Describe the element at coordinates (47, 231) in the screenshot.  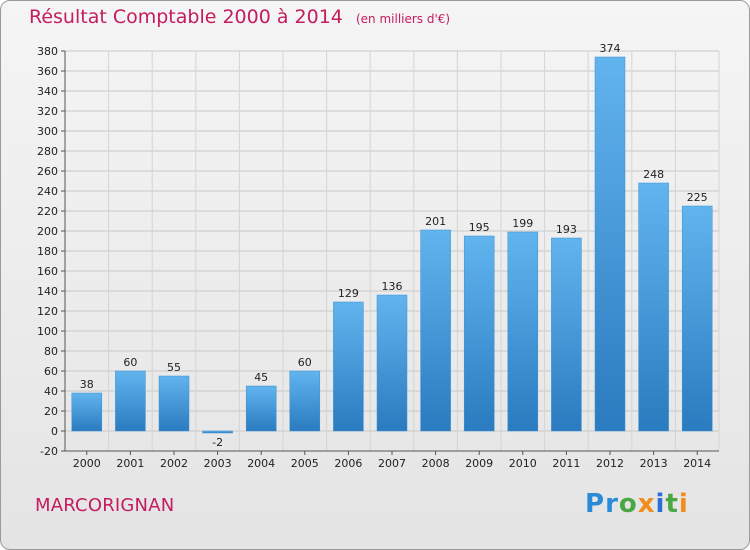
I see `y-tick-label: 200` at that location.